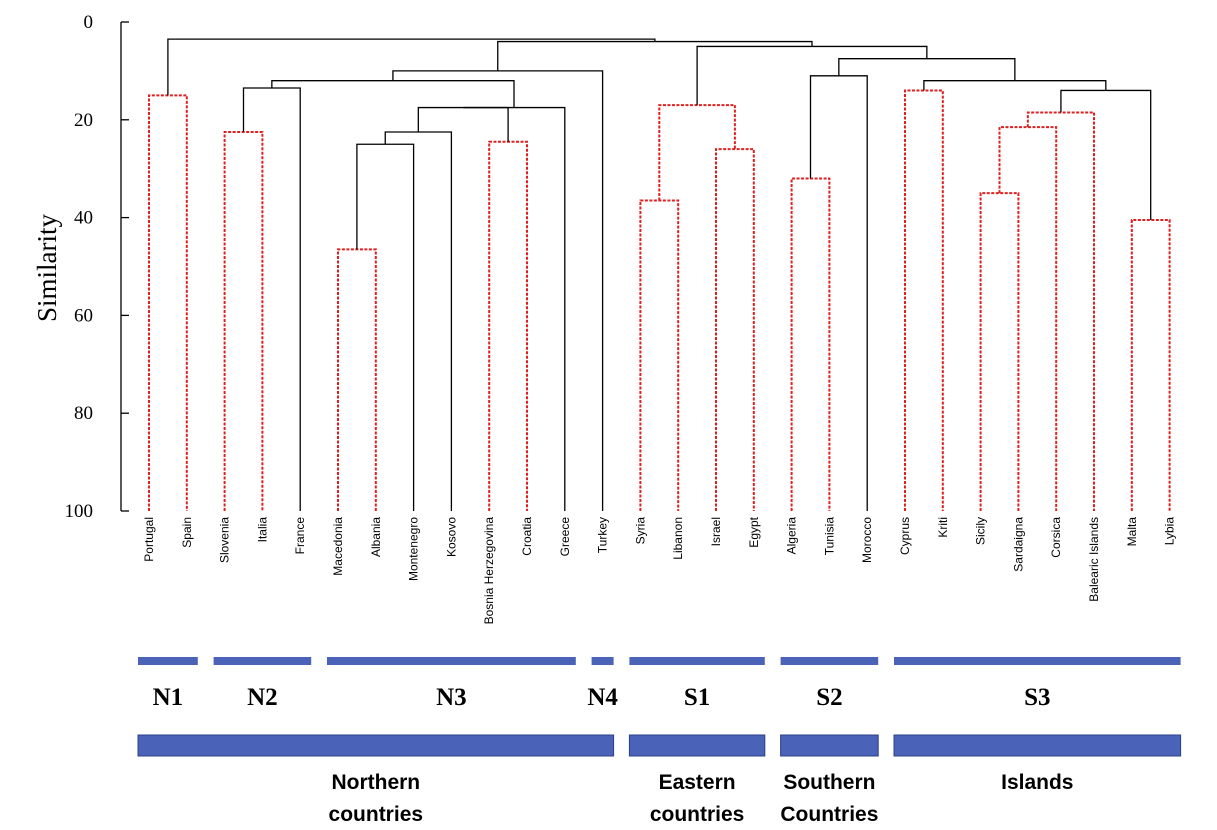 This screenshot has width=1217, height=830. What do you see at coordinates (565, 537) in the screenshot?
I see `leaf-label-greece: Greece` at bounding box center [565, 537].